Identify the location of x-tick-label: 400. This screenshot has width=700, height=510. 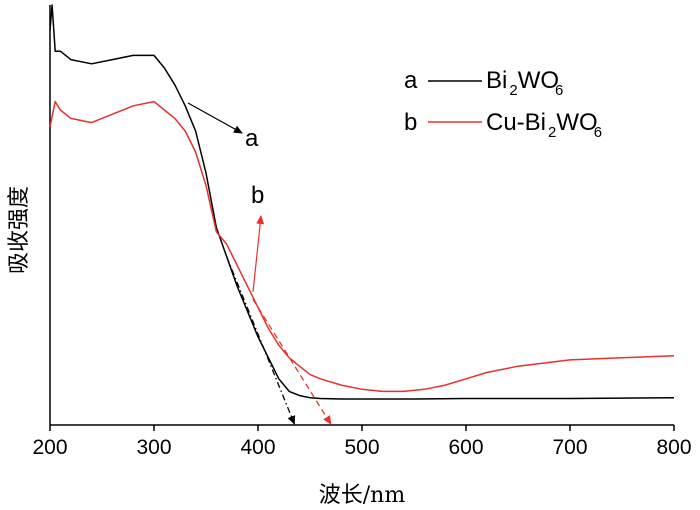
(257, 447).